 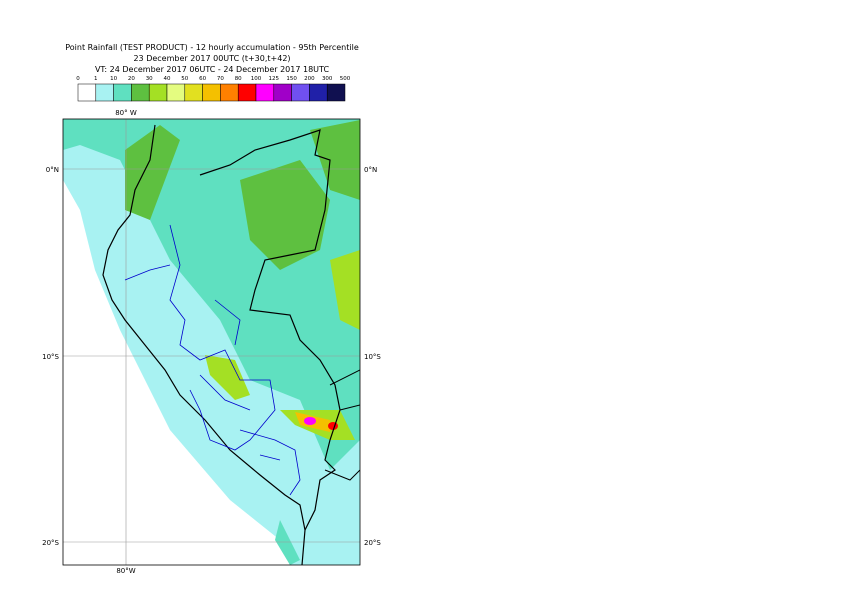 What do you see at coordinates (345, 79) in the screenshot?
I see `legend-label: 500` at bounding box center [345, 79].